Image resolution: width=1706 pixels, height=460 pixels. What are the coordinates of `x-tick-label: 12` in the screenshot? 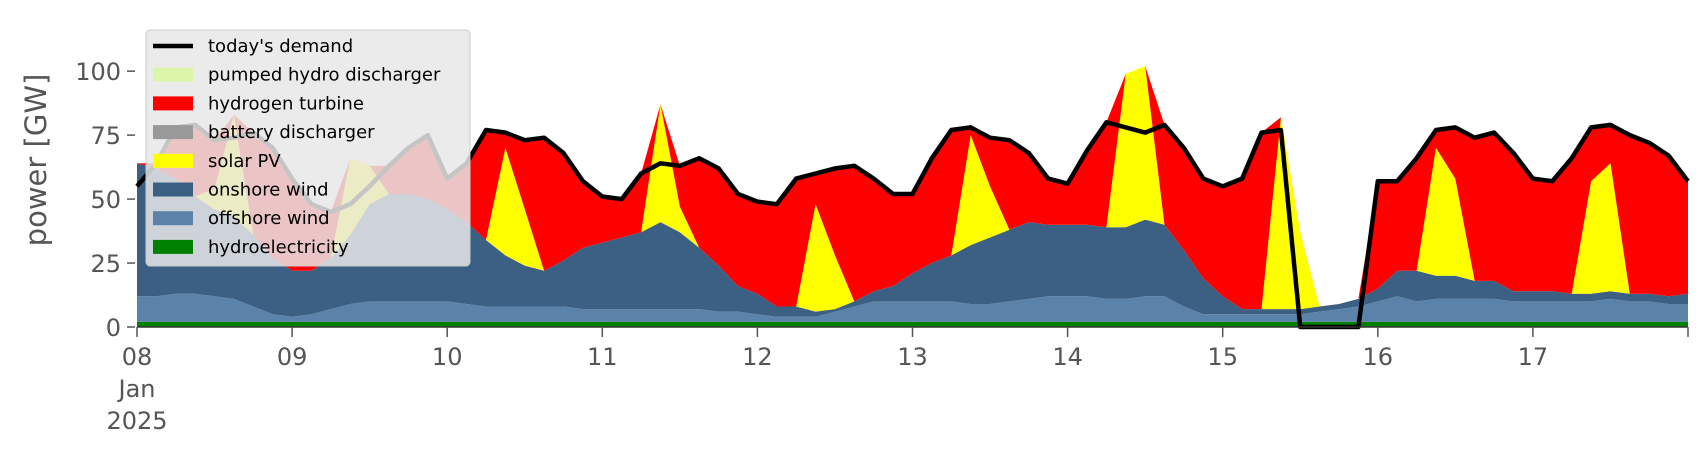 It's located at (757, 357).